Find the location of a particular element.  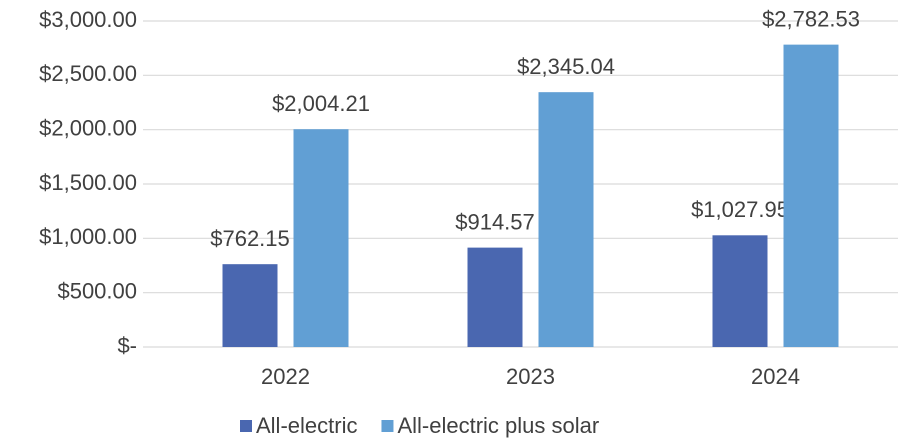

x-tick-label: 2022 is located at coordinates (285, 376).